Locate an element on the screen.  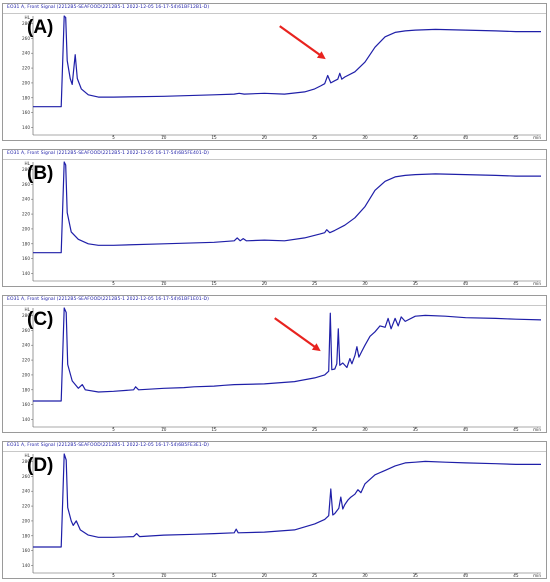
panel-letter: (A) is located at coordinates (40, 27).